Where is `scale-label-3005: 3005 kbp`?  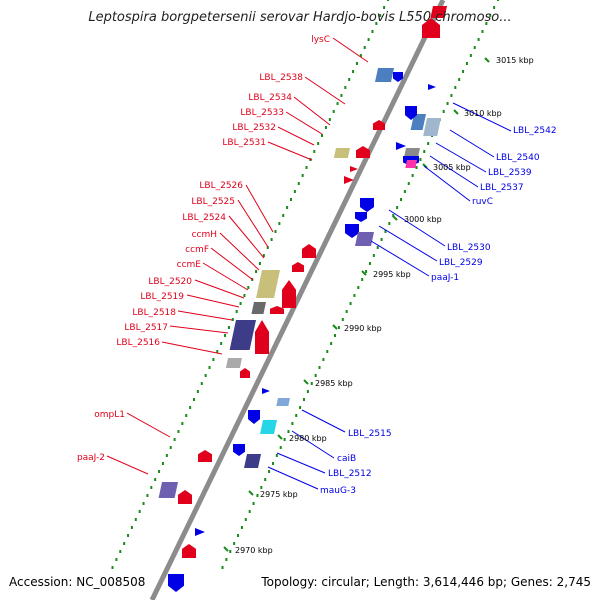 scale-label-3005: 3005 kbp is located at coordinates (452, 167).